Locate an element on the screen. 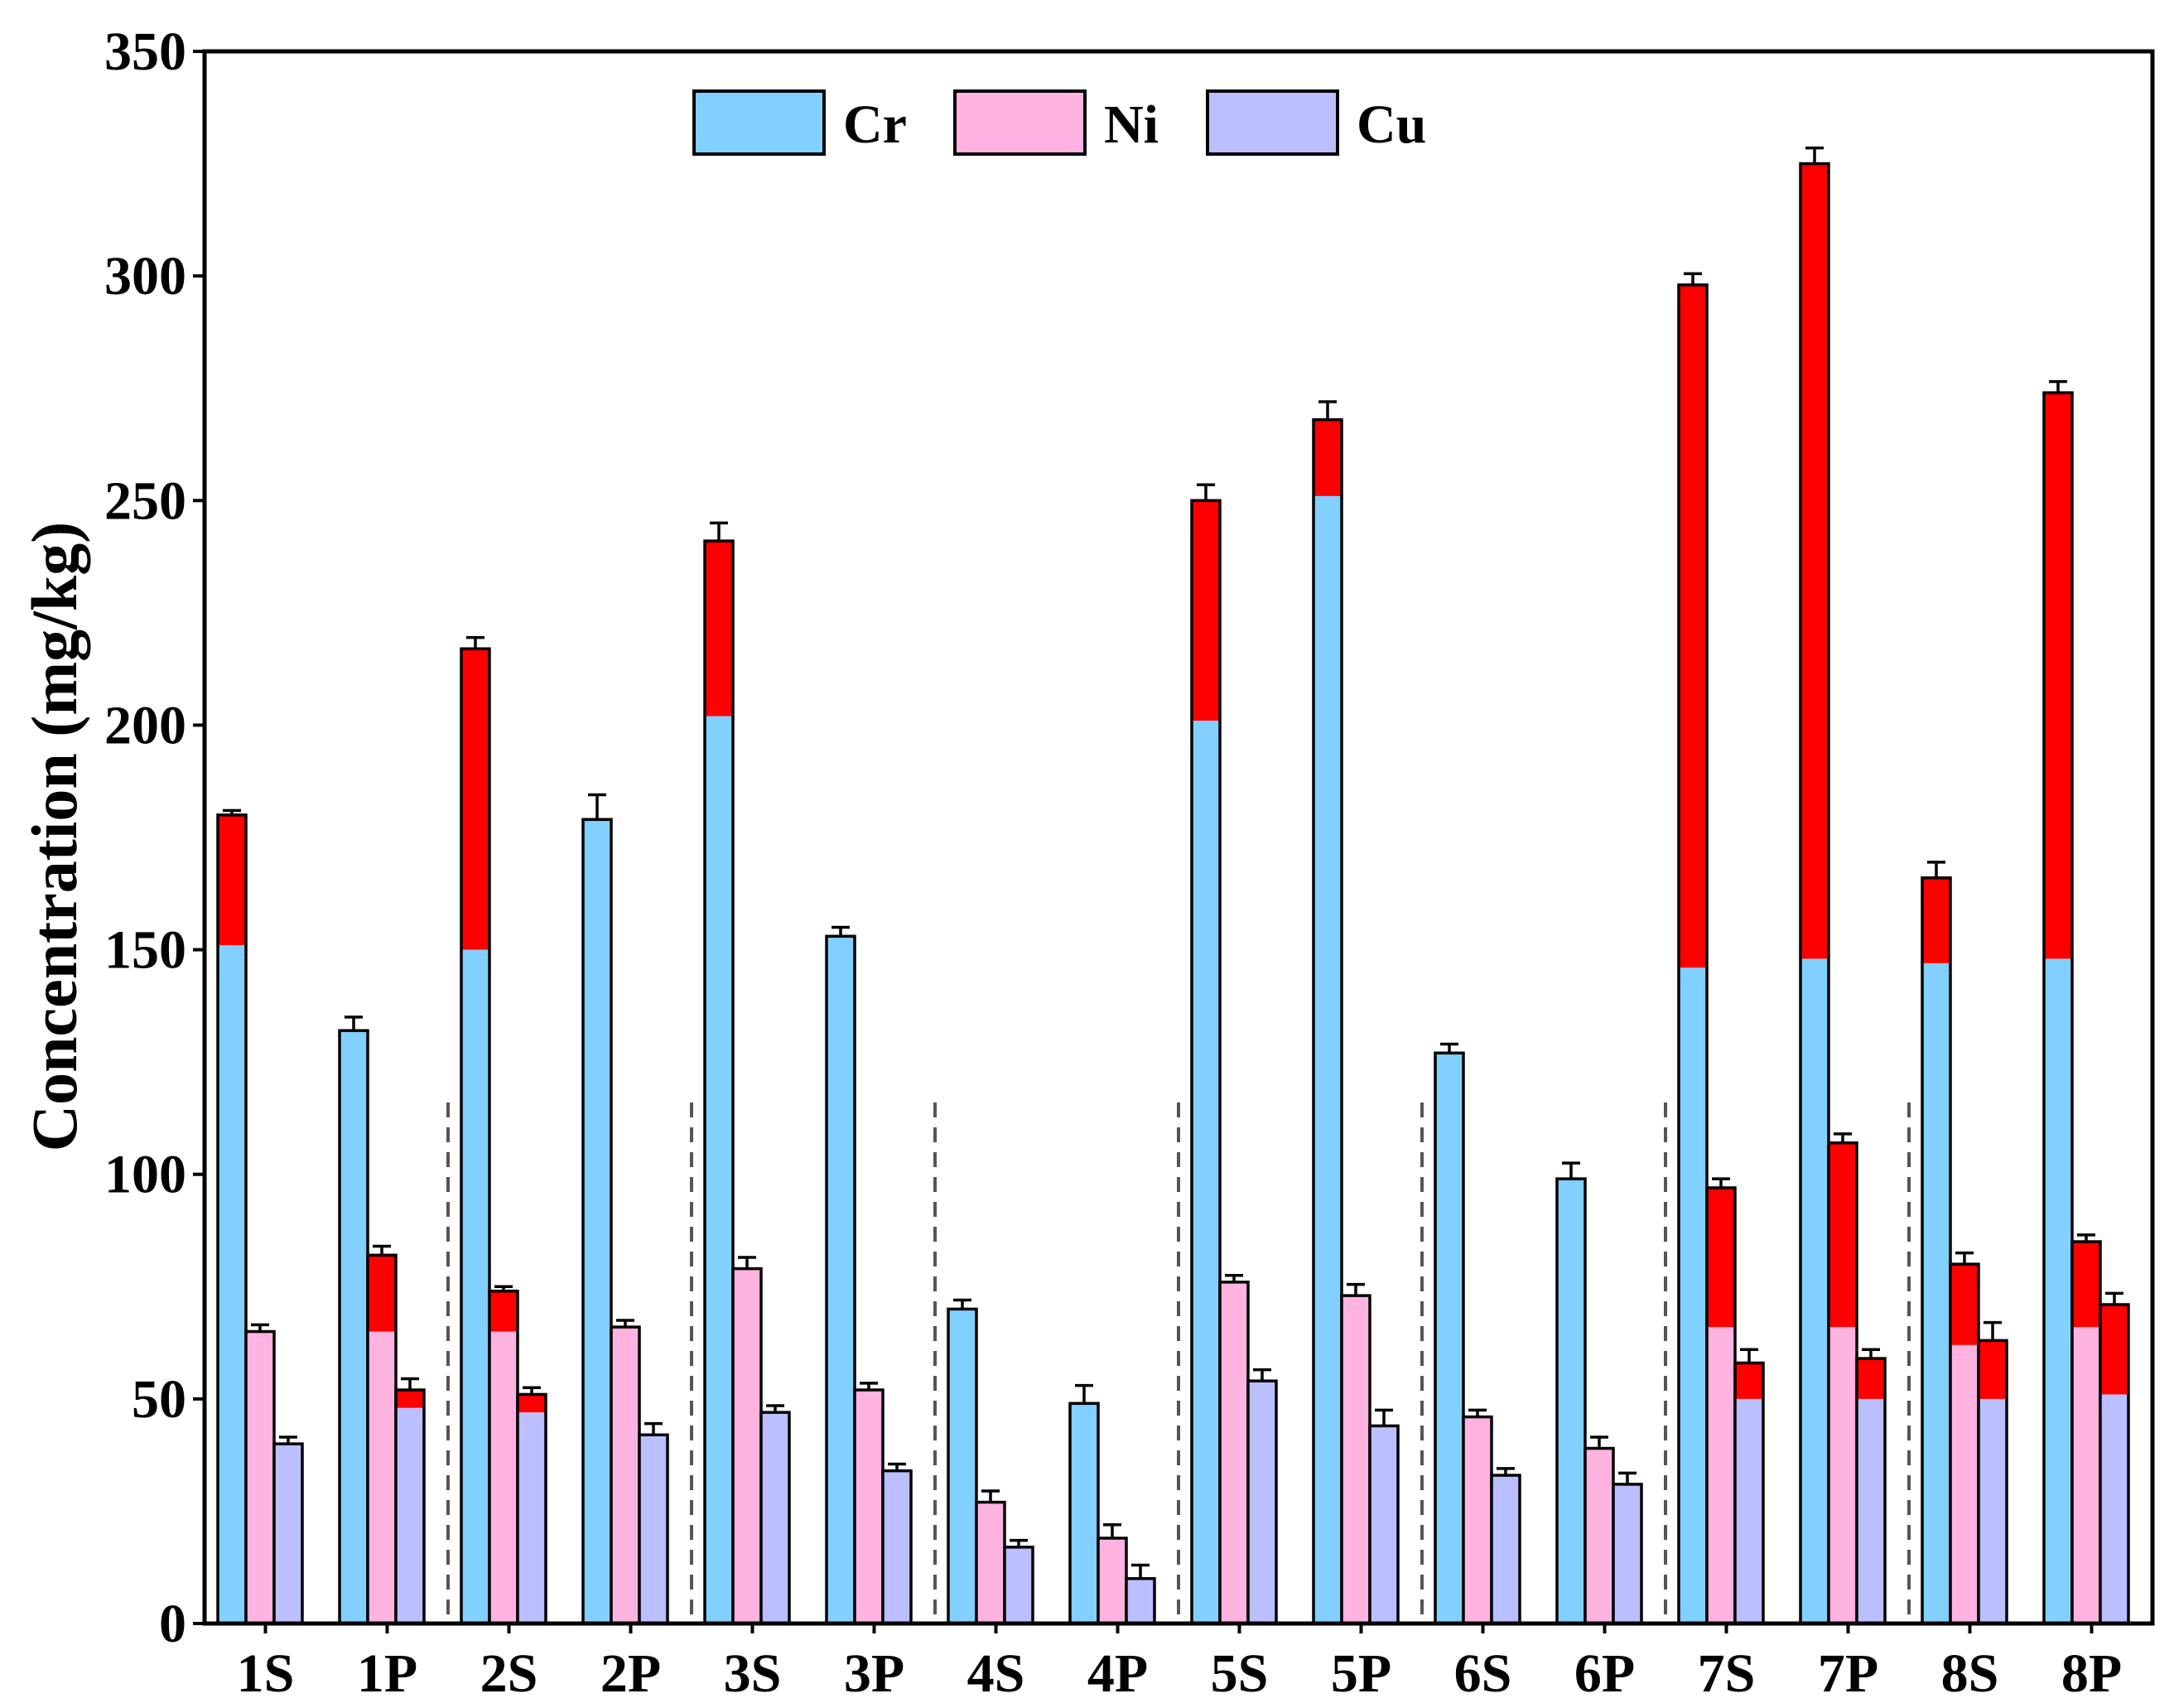 This screenshot has height=1708, width=2174. x-tick-label-8S: 8S is located at coordinates (1970, 1673).